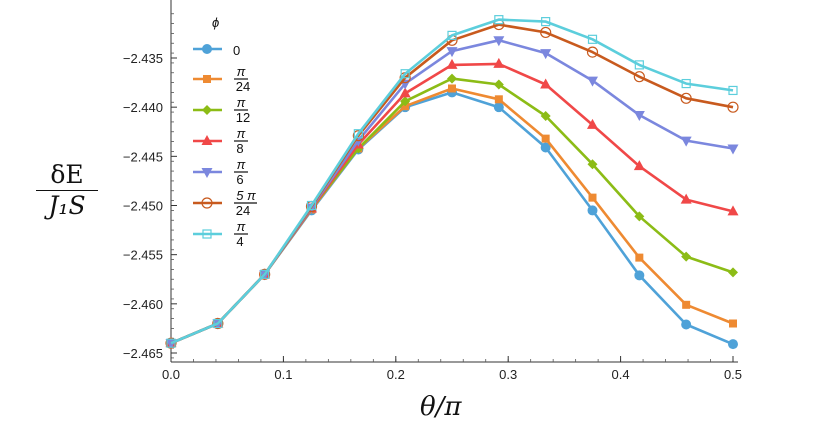  What do you see at coordinates (143, 304) in the screenshot?
I see `y-tick-label: −2.460` at bounding box center [143, 304].